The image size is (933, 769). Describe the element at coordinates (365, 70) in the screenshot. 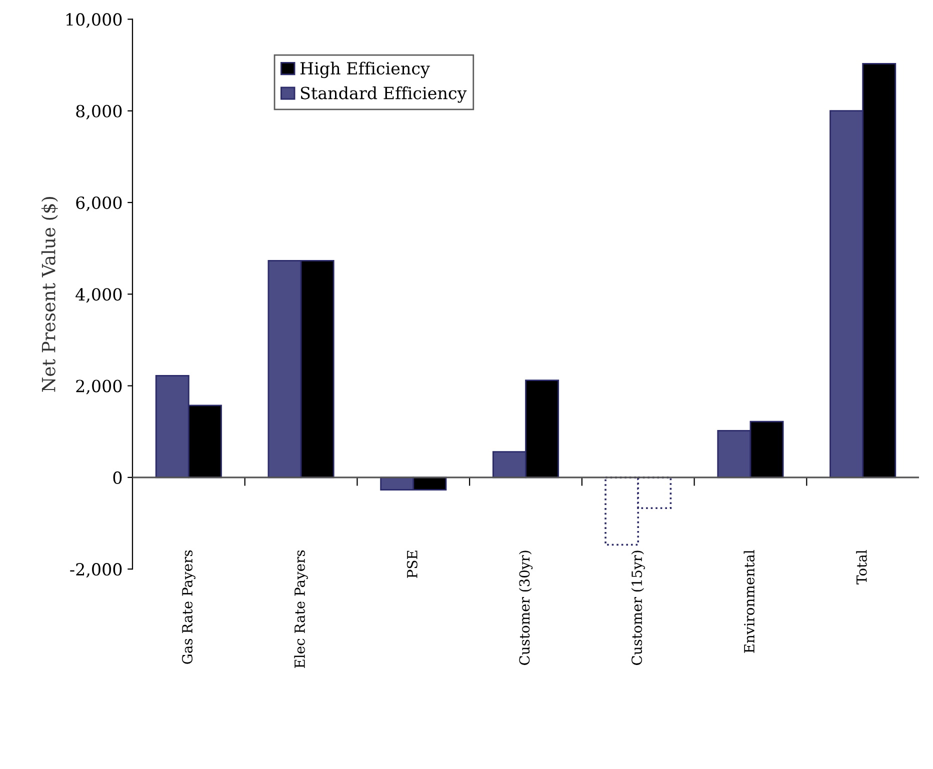

I see `legend-label: High Efficiency` at that location.